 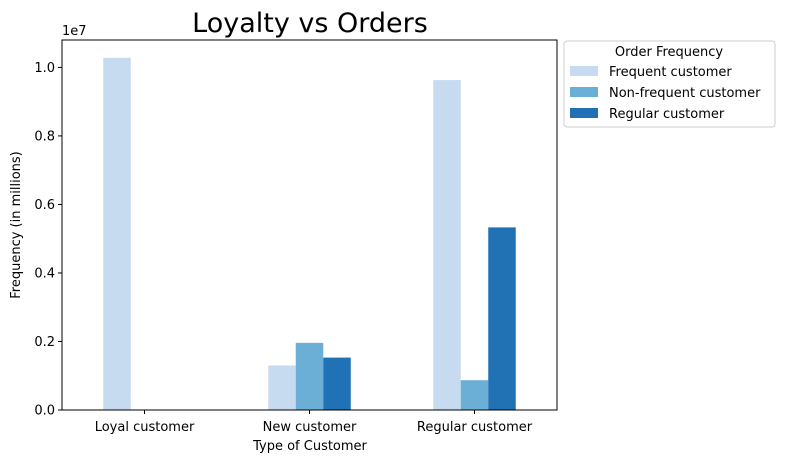 I want to click on y-tick-label: 0.4, so click(x=44, y=273).